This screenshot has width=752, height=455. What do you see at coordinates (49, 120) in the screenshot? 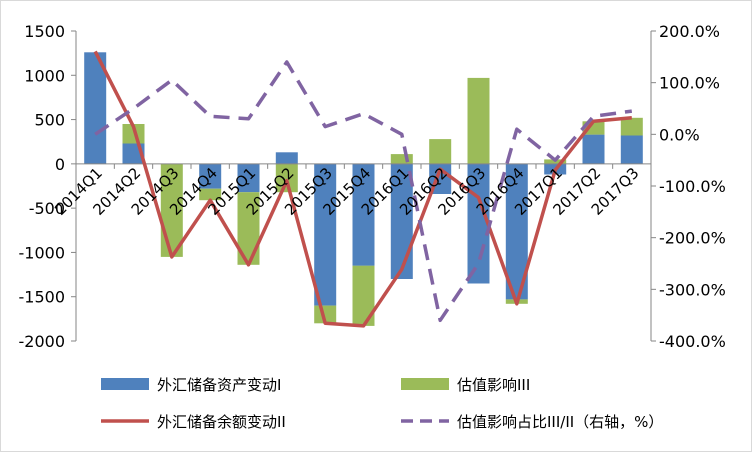
I see `left-tick-label: 500` at bounding box center [49, 120].